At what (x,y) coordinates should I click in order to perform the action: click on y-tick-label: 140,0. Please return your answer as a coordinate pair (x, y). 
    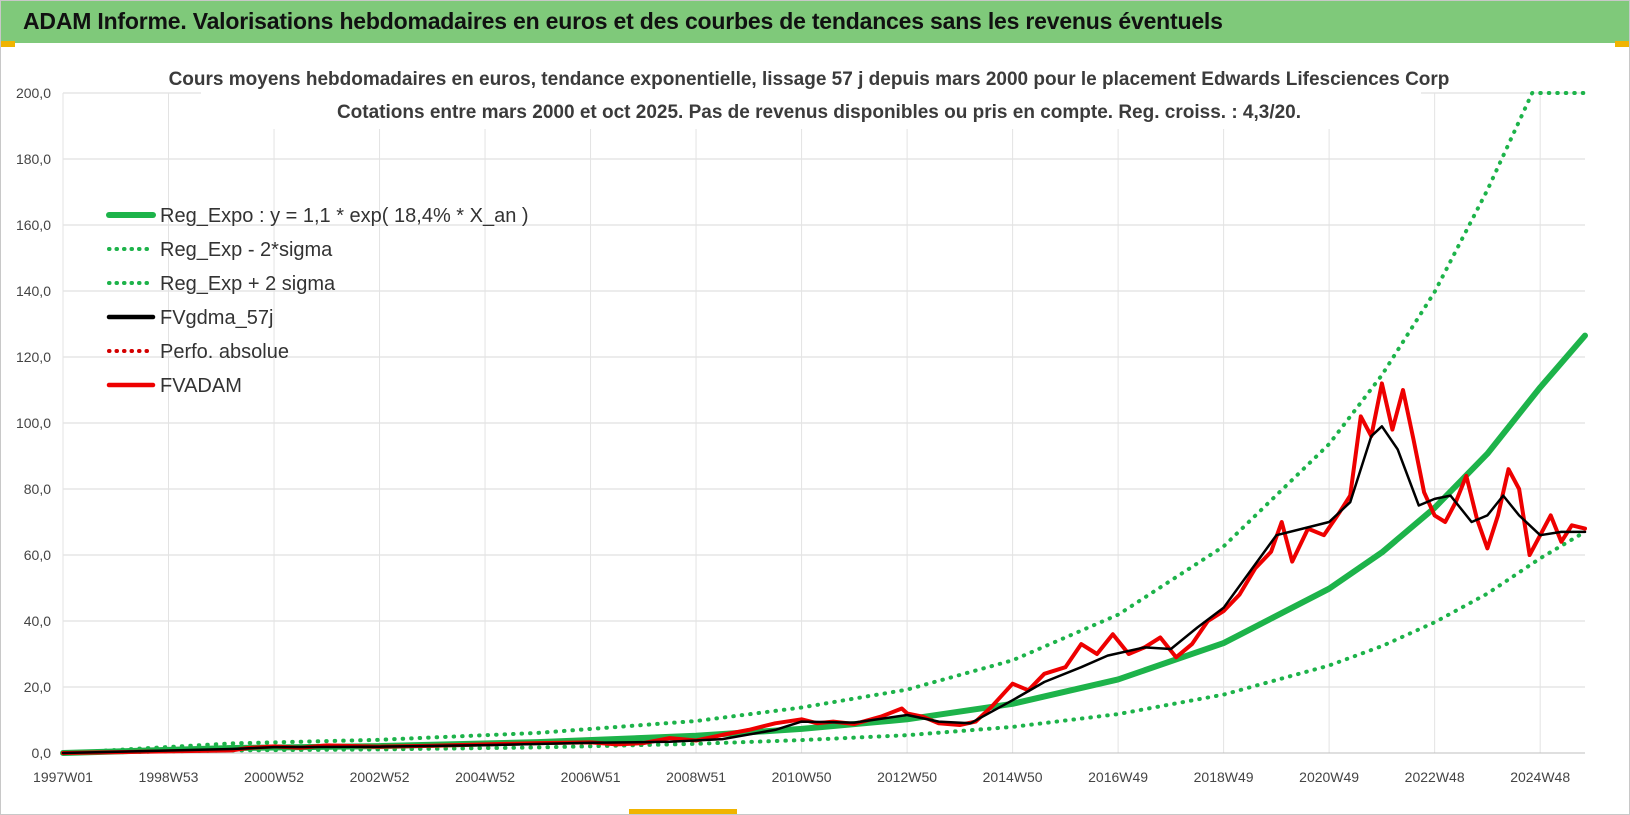
    Looking at the image, I should click on (33, 291).